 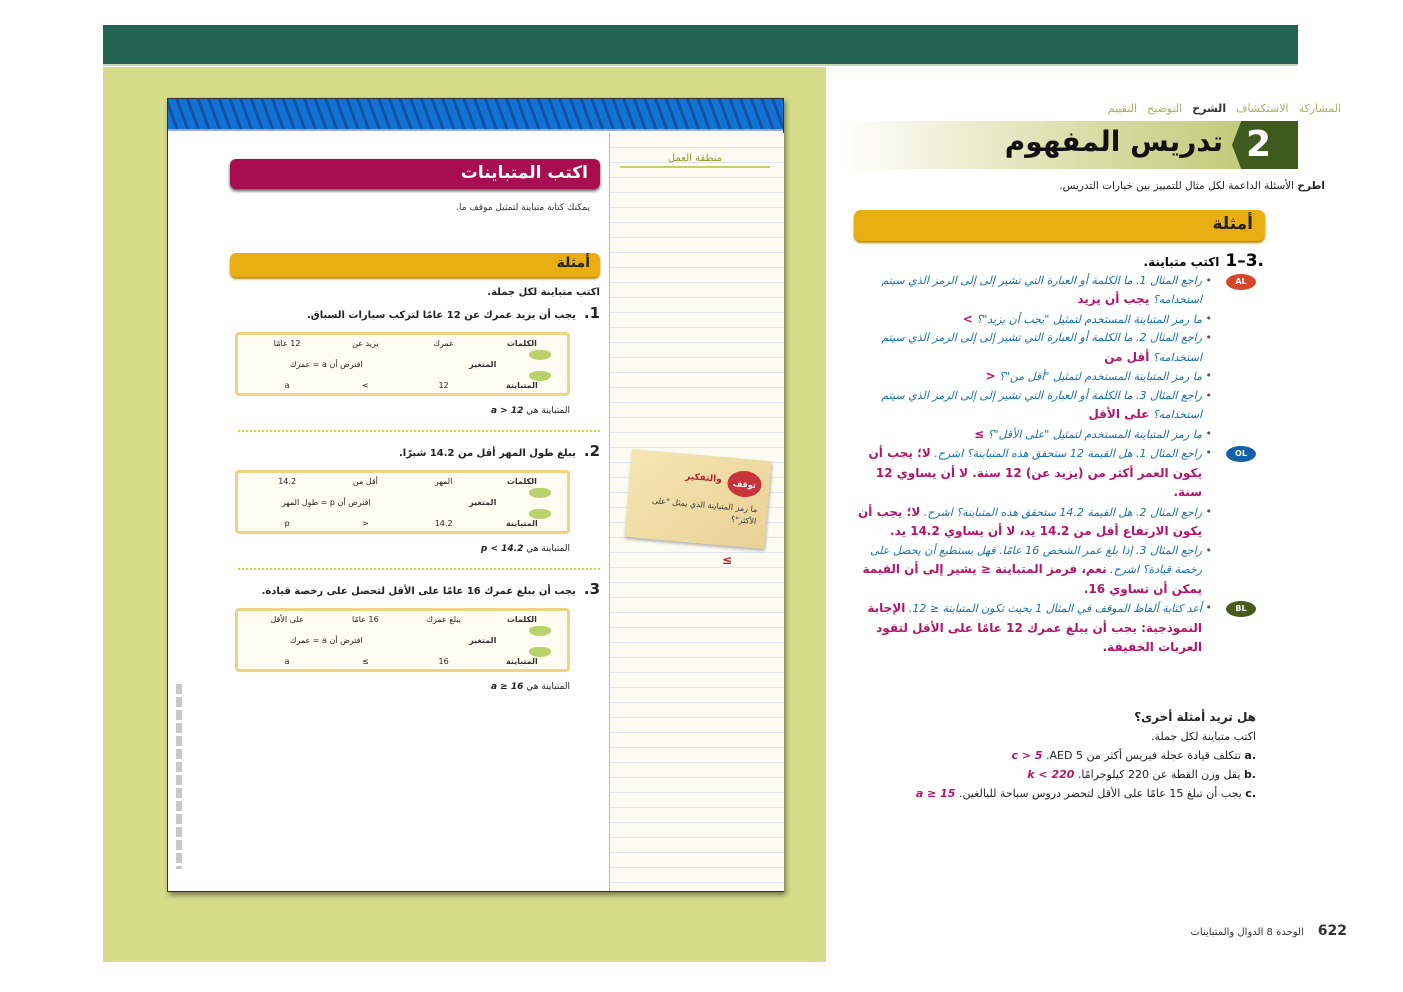 What do you see at coordinates (967, 318) in the screenshot?
I see `prompt-answer: >` at bounding box center [967, 318].